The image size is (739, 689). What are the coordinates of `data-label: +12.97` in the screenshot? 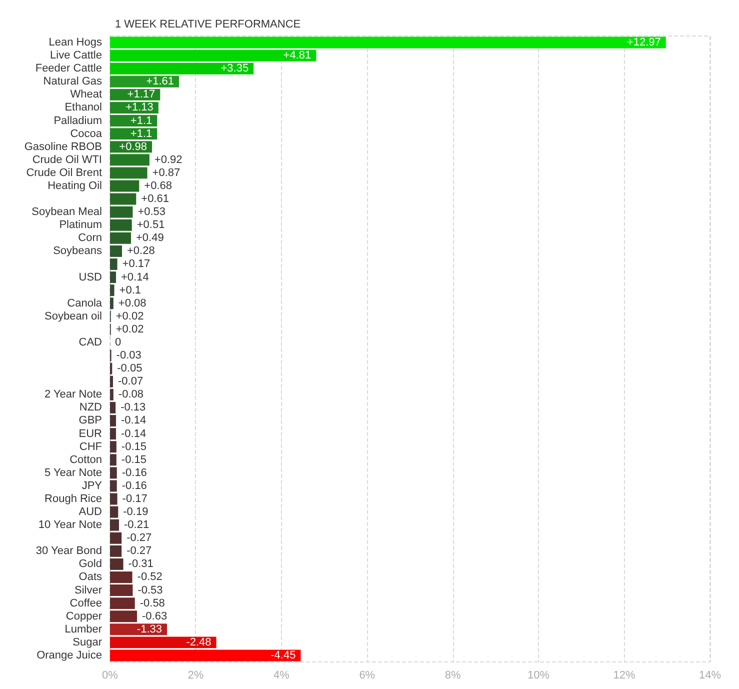 It's located at (643, 42).